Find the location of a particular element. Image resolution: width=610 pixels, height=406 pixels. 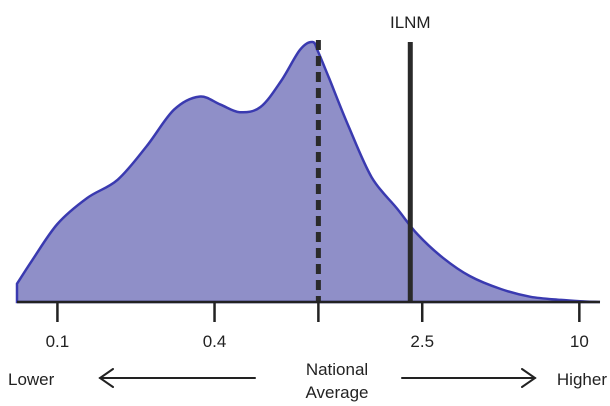

annotation-average: Average is located at coordinates (336, 392).